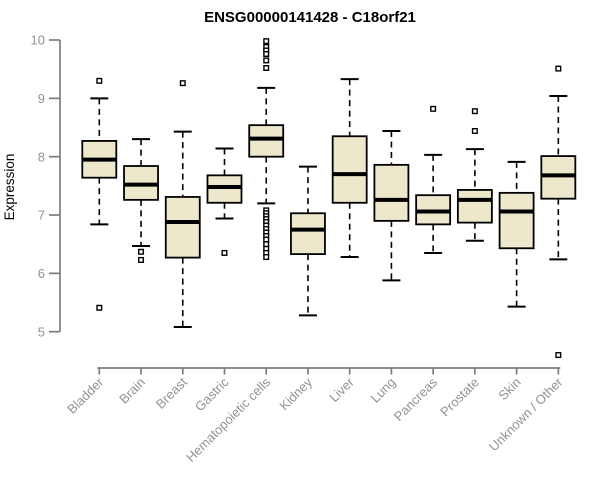 The height and width of the screenshot is (500, 600). Describe the element at coordinates (132, 391) in the screenshot. I see `x-tick-label: Brain` at that location.